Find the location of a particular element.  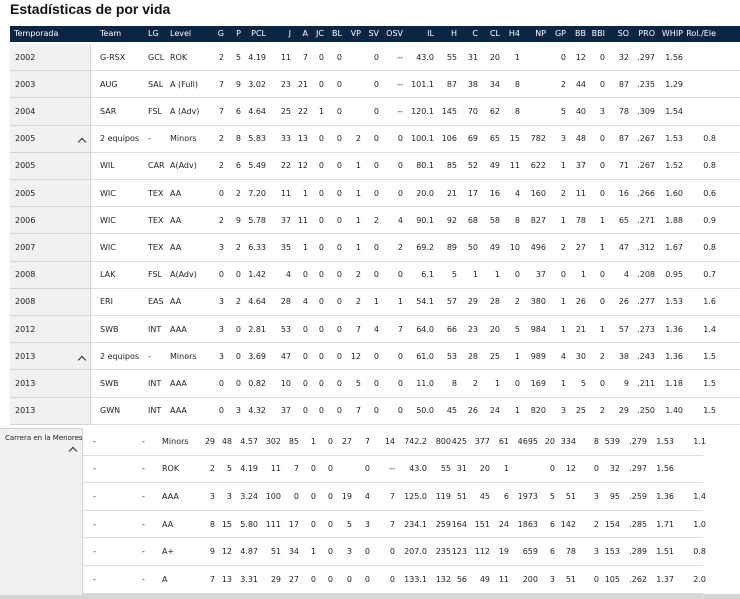

stat-cell: 151 is located at coordinates (482, 524).